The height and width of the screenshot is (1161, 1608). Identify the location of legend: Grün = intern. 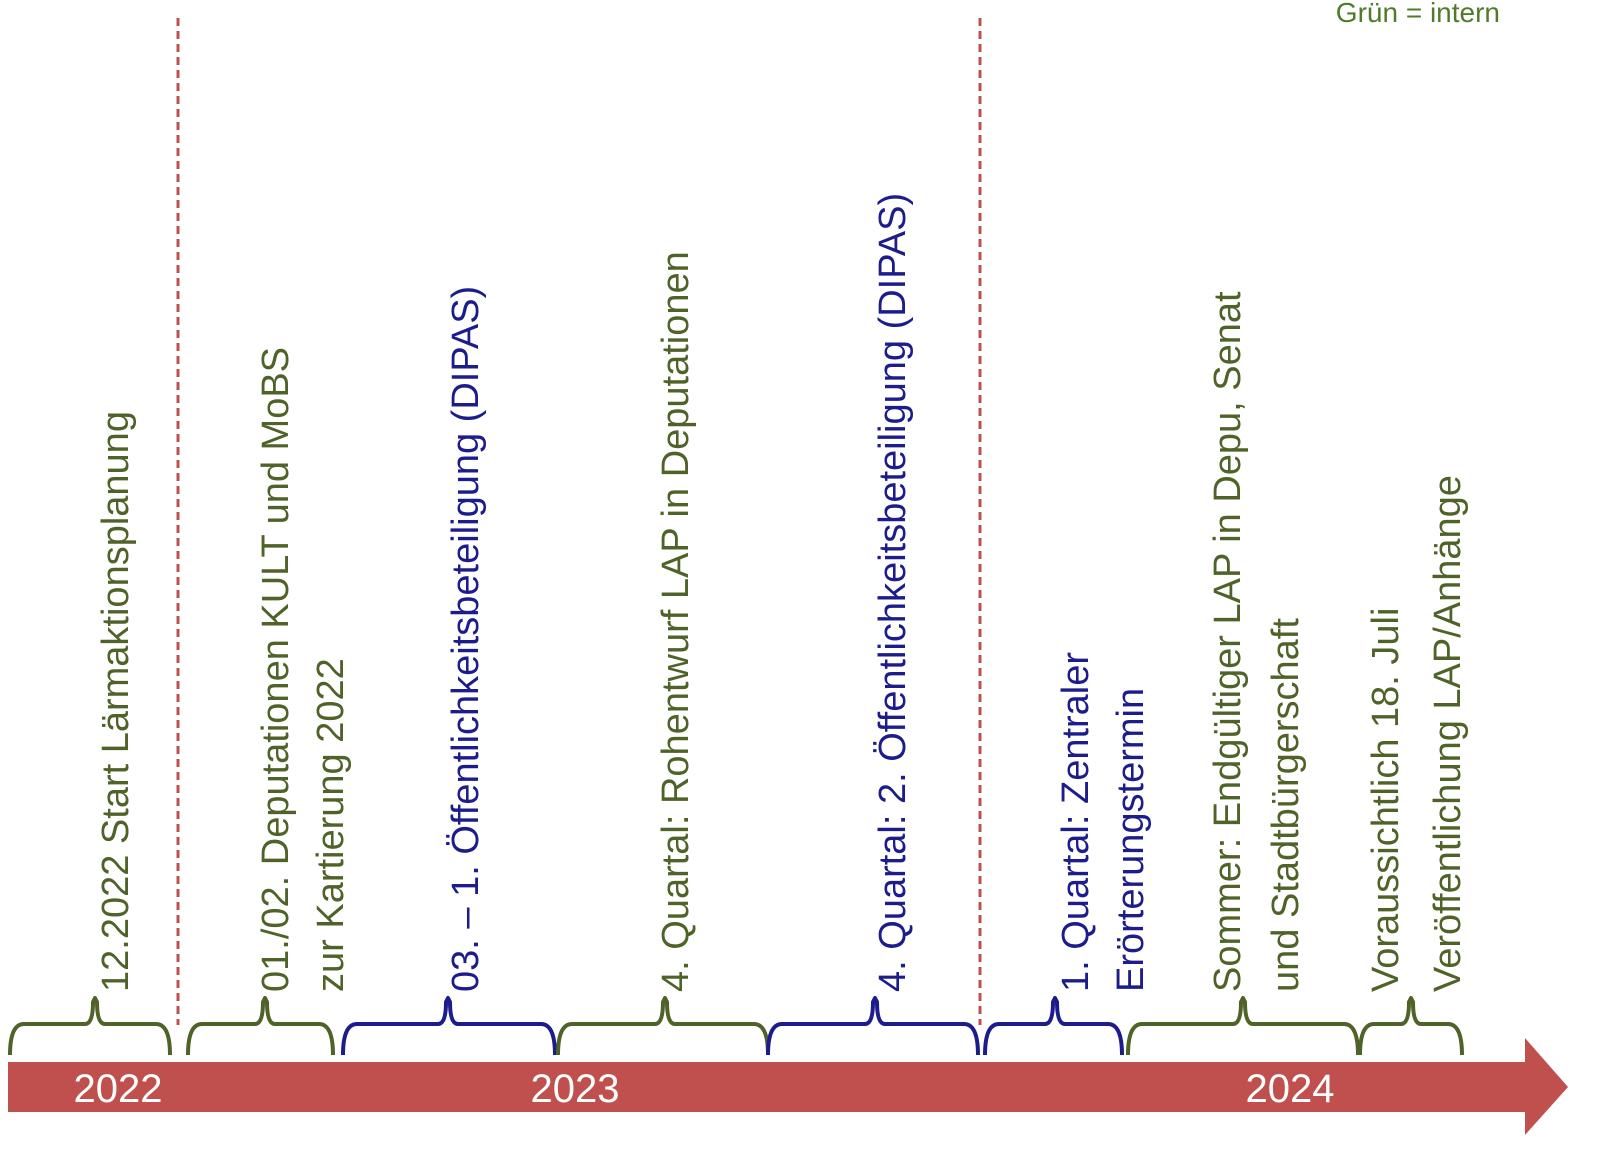
(1418, 14).